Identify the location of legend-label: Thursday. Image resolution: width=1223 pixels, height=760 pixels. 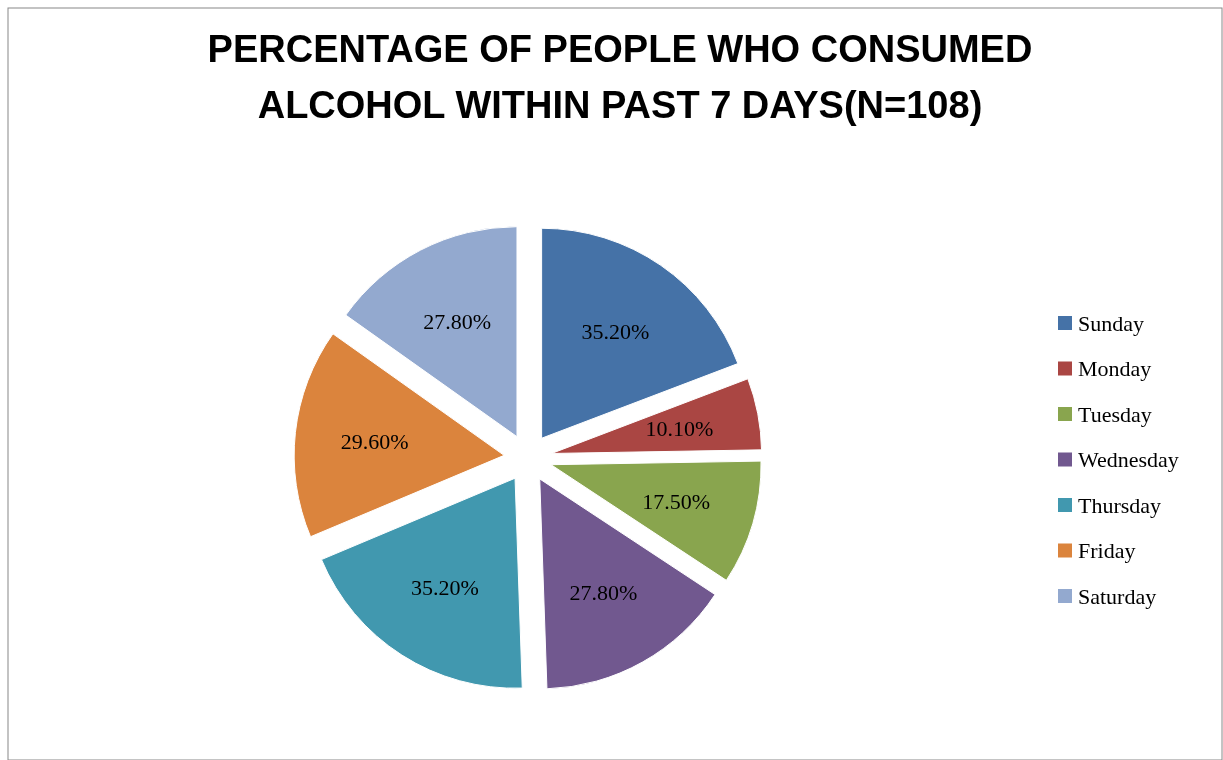
(1120, 505).